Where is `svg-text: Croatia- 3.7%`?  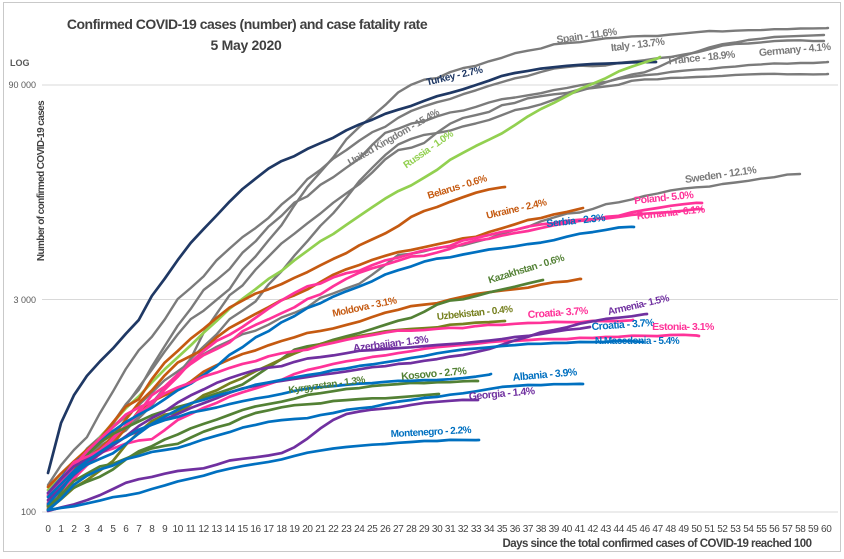 svg-text: Croatia- 3.7% is located at coordinates (558, 313).